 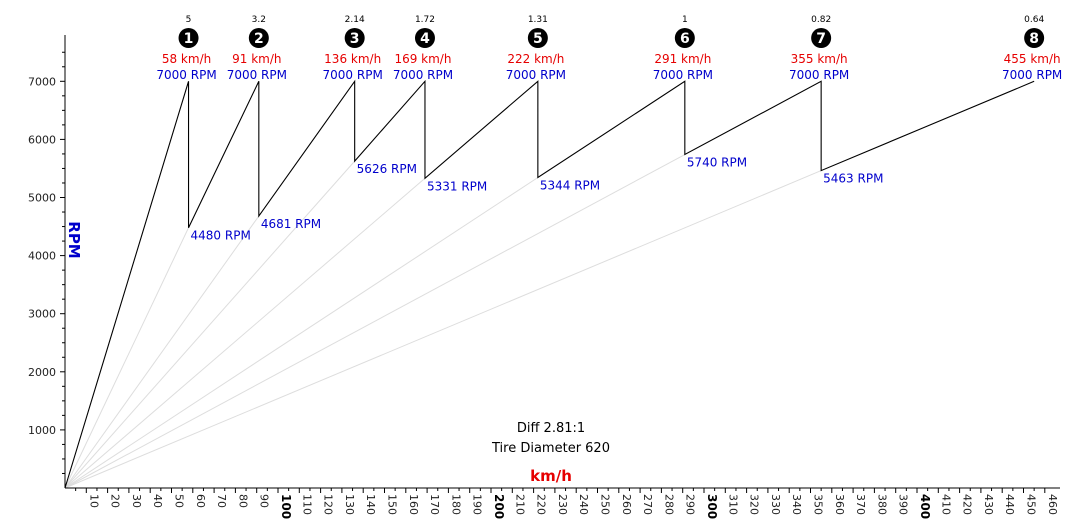 I want to click on gear-speed-label: 355 km/h, so click(x=819, y=59).